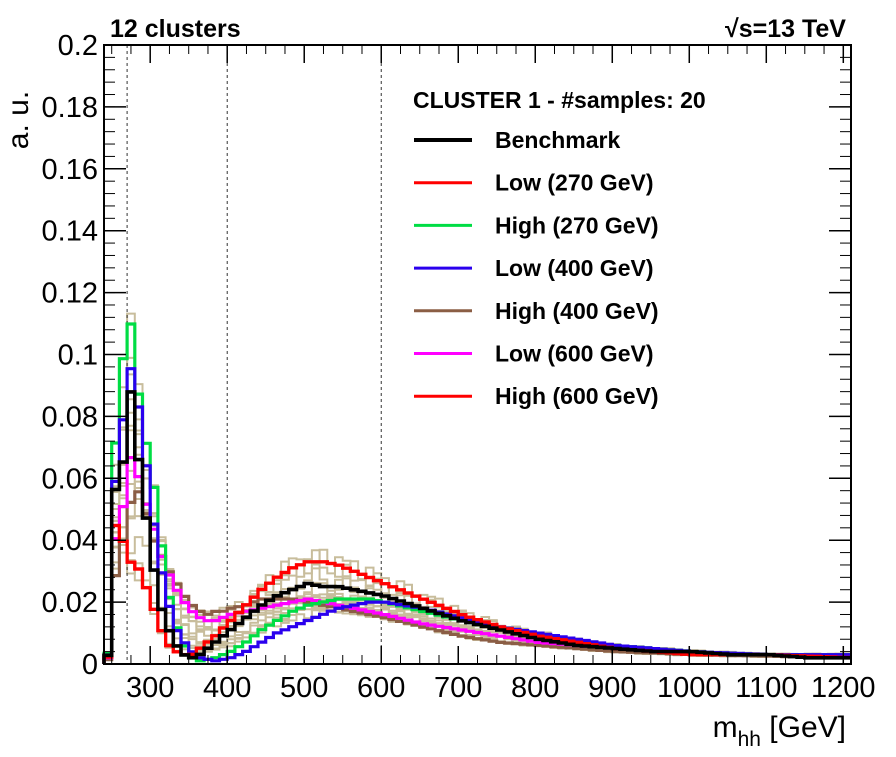  What do you see at coordinates (90, 665) in the screenshot?
I see `y-tick-label: 0` at bounding box center [90, 665].